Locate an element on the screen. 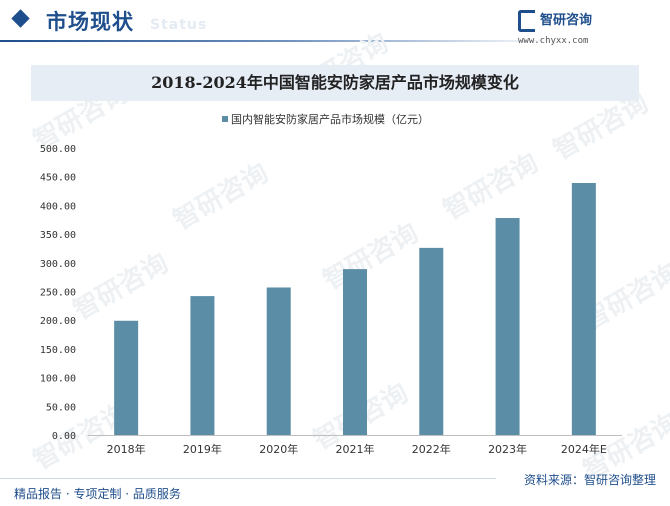  x-tick-label: 2022年 is located at coordinates (431, 449).